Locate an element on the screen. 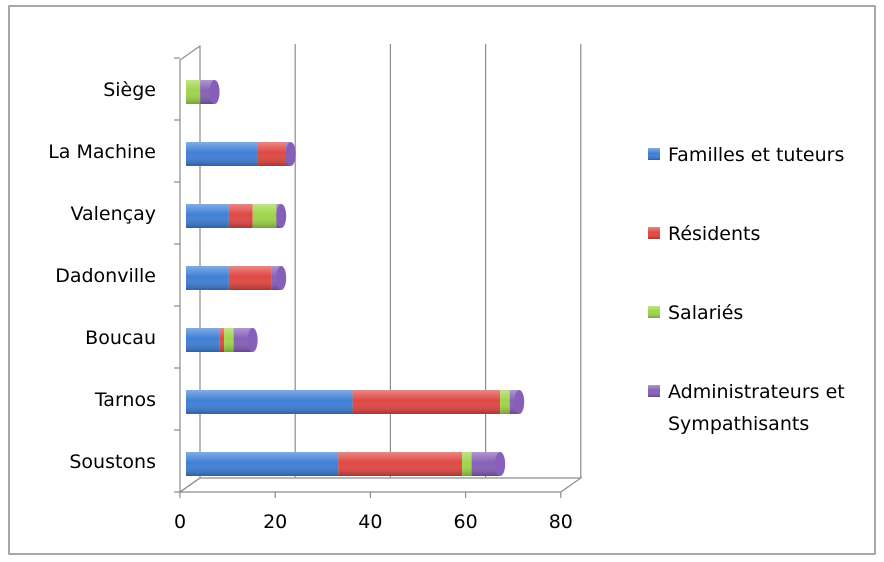  bar-segment-valencay-residents is located at coordinates (240, 216).